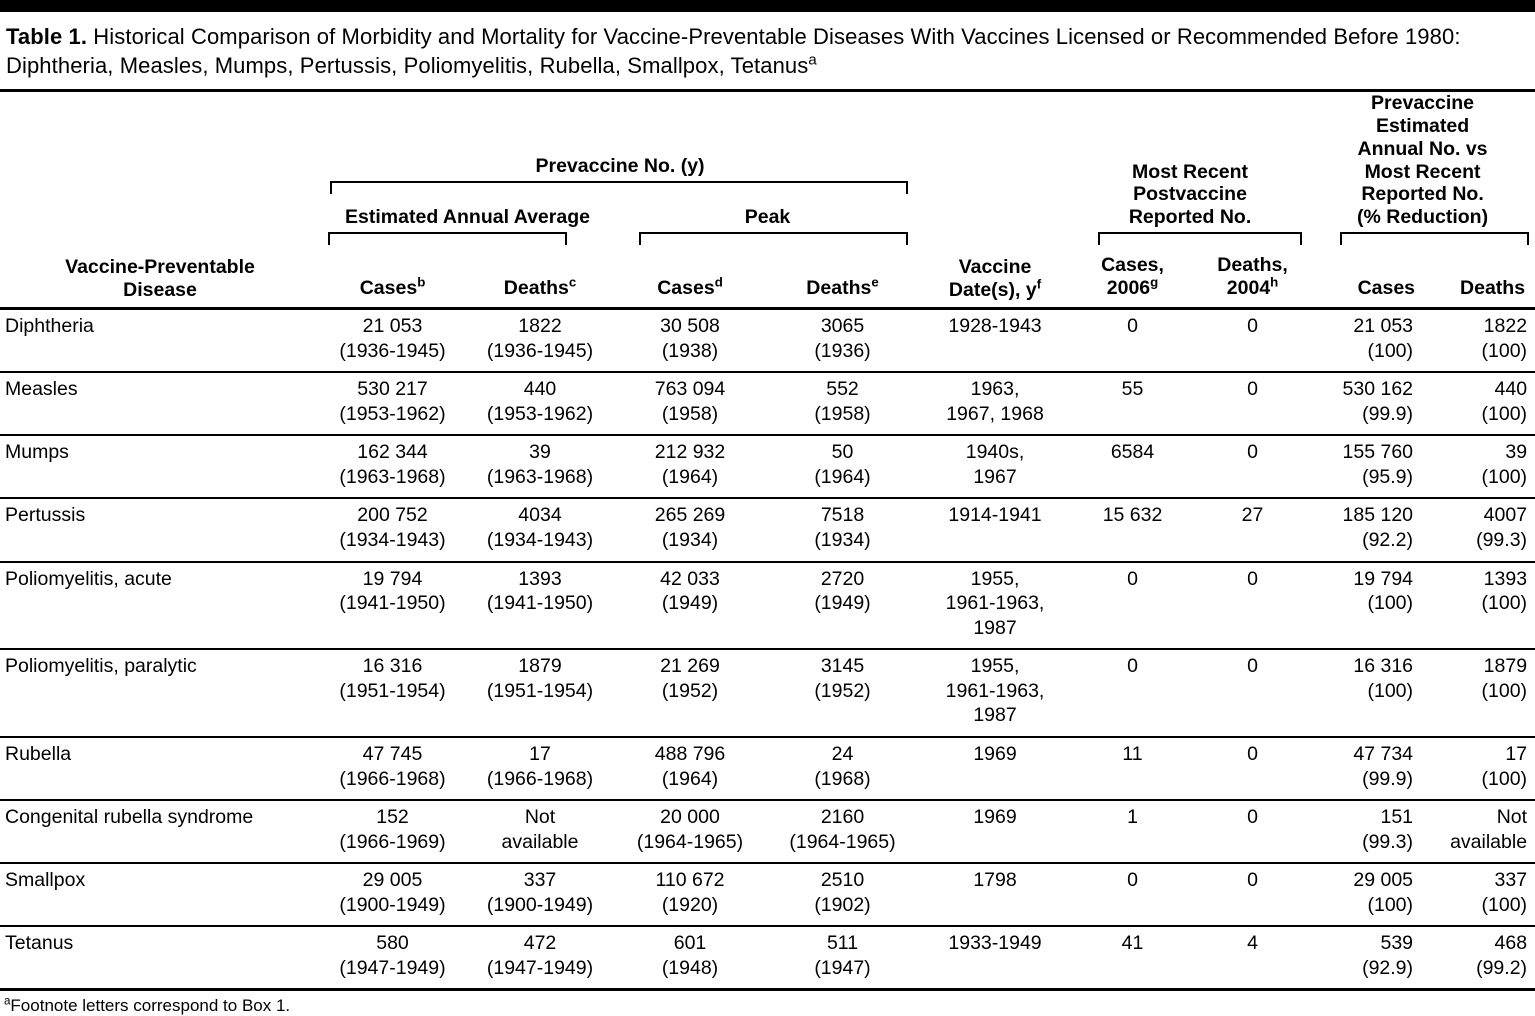  I want to click on most-recent-bracket, so click(1200, 239).